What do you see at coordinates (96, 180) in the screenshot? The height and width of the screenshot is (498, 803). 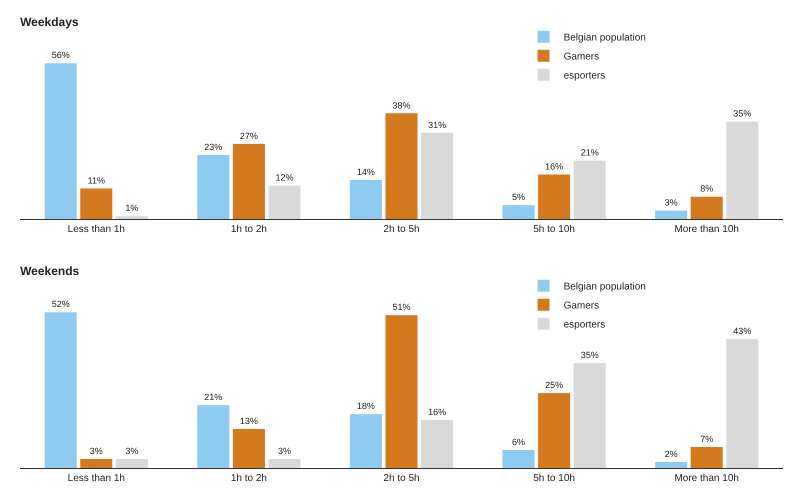 I see `data-label: 11%` at bounding box center [96, 180].